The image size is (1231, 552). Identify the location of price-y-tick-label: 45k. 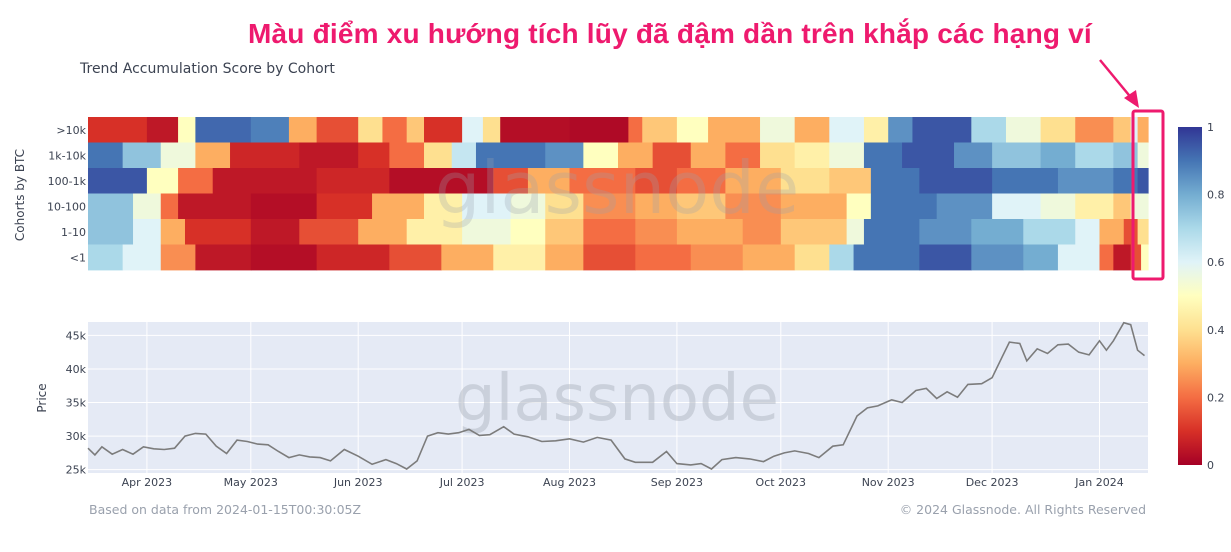
(76, 335).